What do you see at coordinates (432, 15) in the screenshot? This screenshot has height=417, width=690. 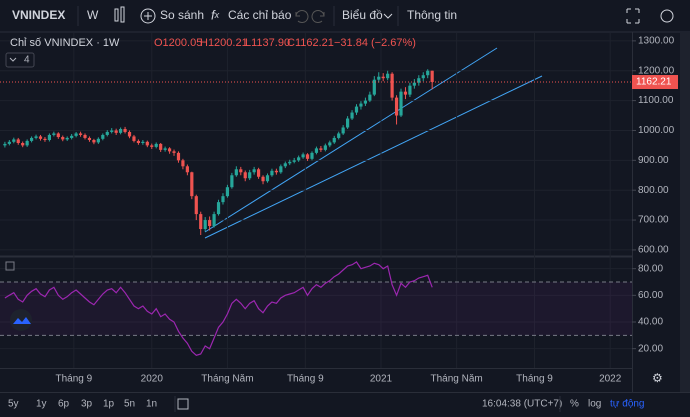 I see `info: Thông tin` at bounding box center [432, 15].